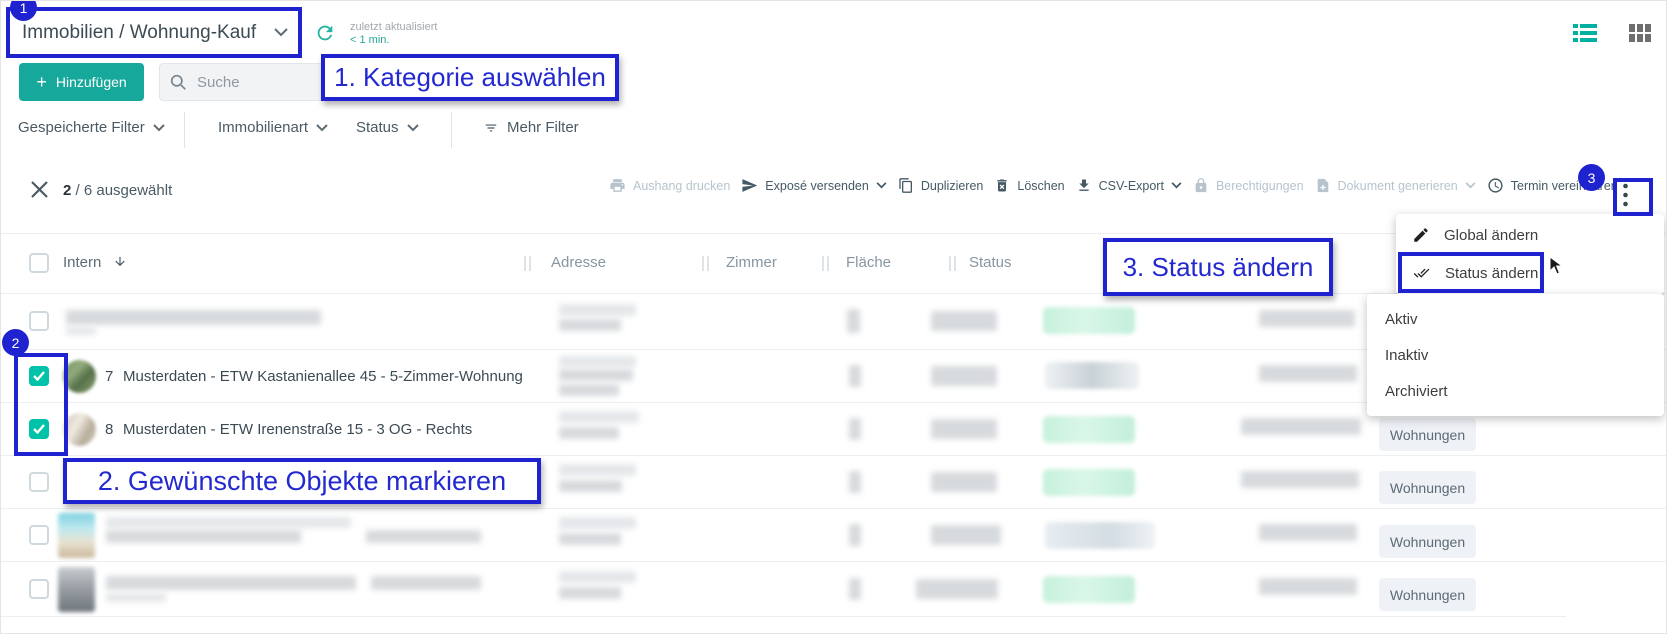 The height and width of the screenshot is (634, 1667). I want to click on menu-item-label: Status ändern, so click(1492, 273).